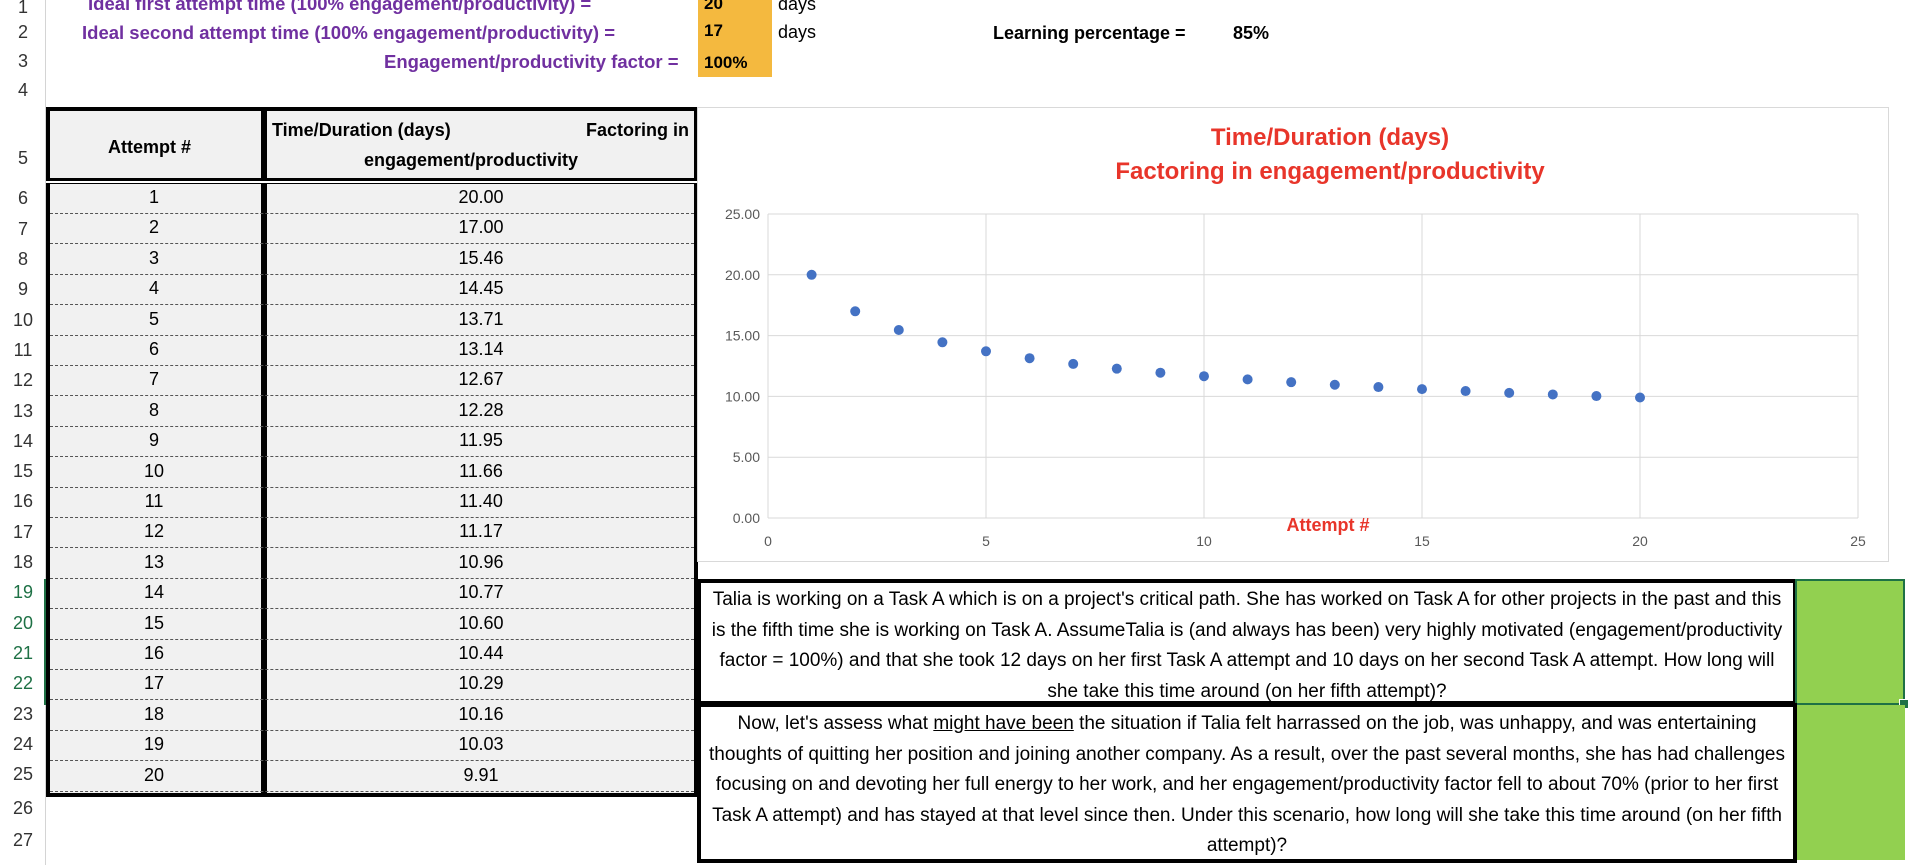 The width and height of the screenshot is (1913, 865). I want to click on time-cell: 9.91, so click(481, 774).